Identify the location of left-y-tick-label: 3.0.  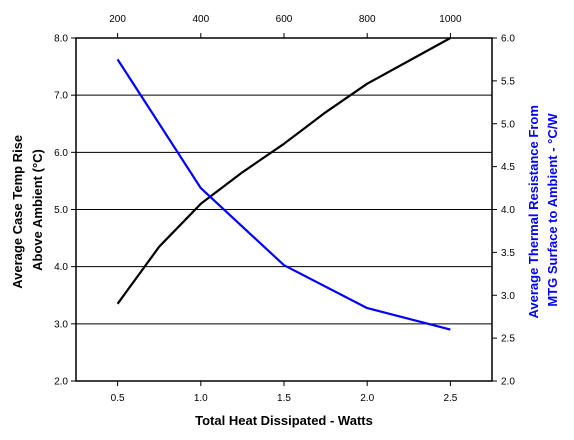
(61, 324).